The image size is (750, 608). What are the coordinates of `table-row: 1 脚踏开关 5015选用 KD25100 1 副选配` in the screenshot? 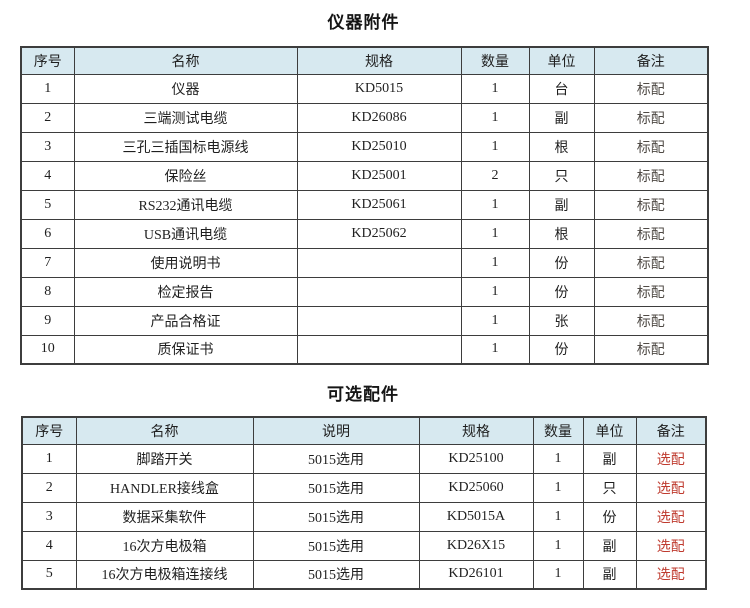 It's located at (364, 458).